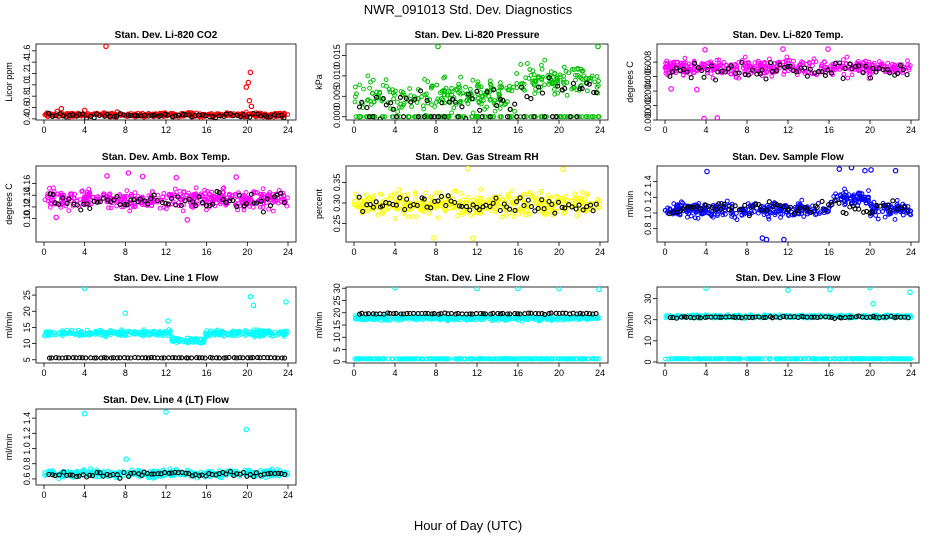 Image resolution: width=936 pixels, height=540 pixels. Describe the element at coordinates (477, 373) in the screenshot. I see `x-tick-label: 12` at that location.